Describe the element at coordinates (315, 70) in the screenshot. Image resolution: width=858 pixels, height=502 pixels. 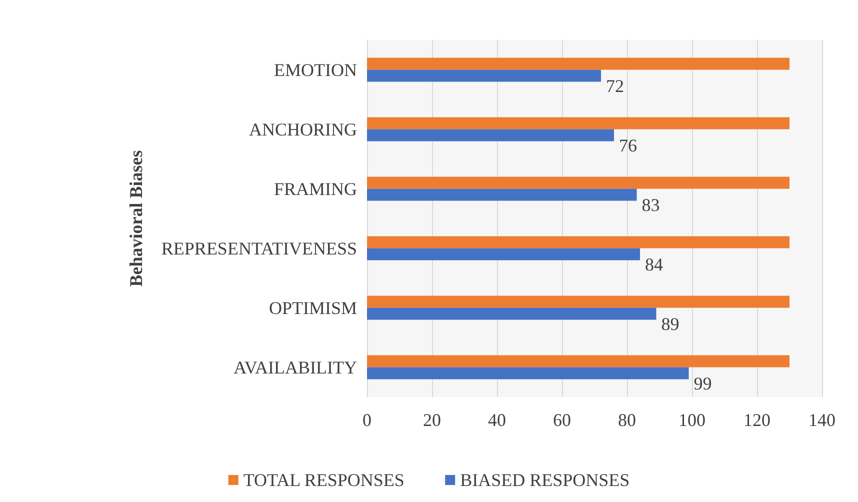
I see `y-tick-label: EMOTION` at that location.